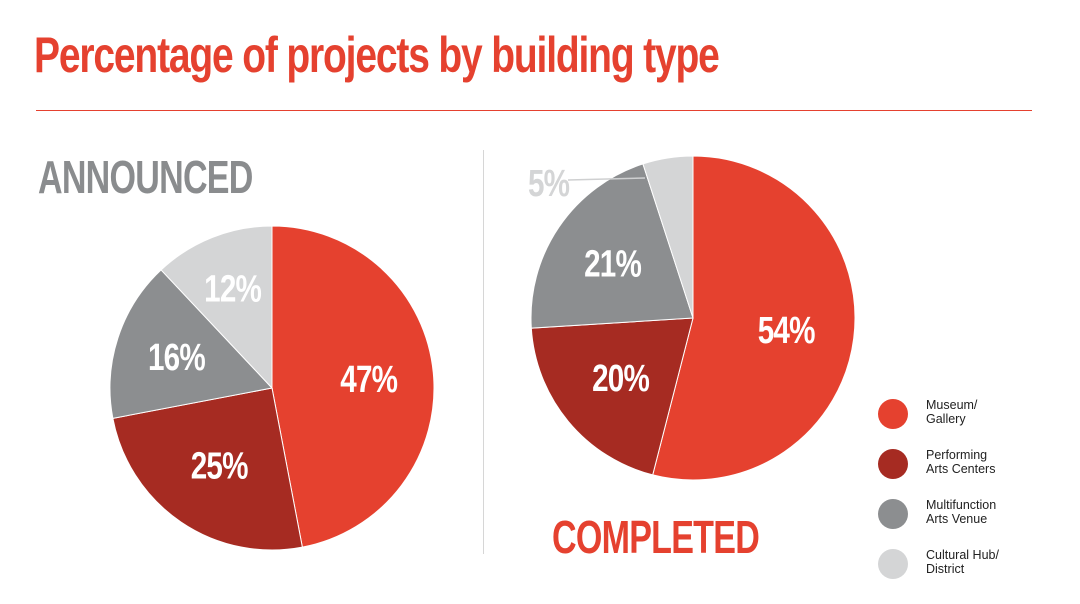 The width and height of the screenshot is (1080, 604). What do you see at coordinates (145, 177) in the screenshot?
I see `announced-title: ANNOUNCED` at bounding box center [145, 177].